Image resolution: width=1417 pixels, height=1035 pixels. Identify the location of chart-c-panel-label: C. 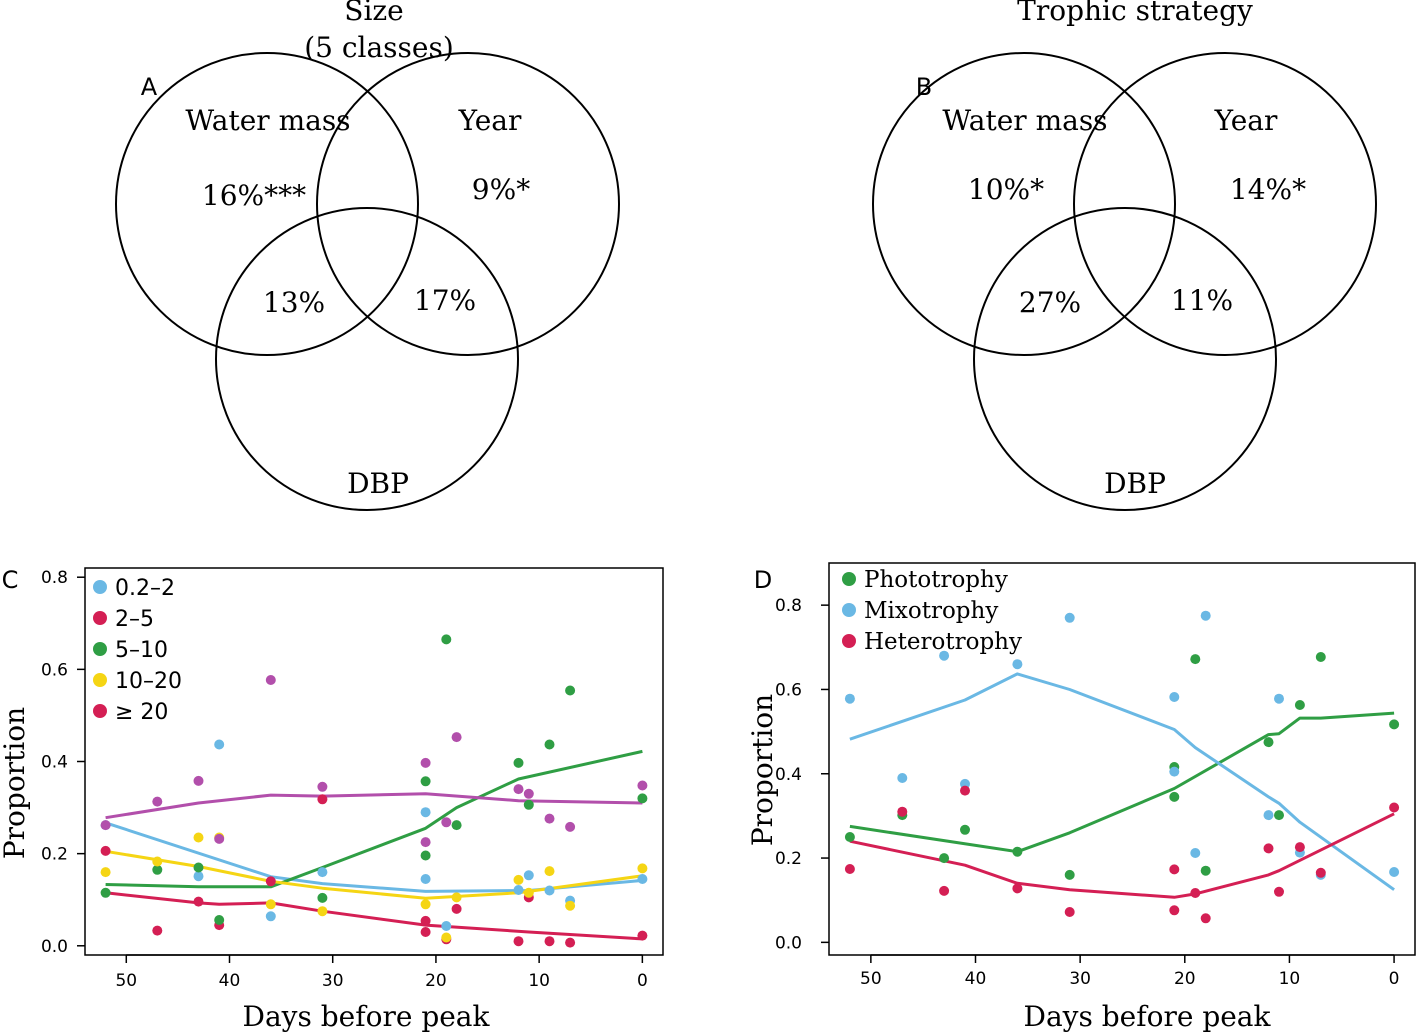
(10, 580).